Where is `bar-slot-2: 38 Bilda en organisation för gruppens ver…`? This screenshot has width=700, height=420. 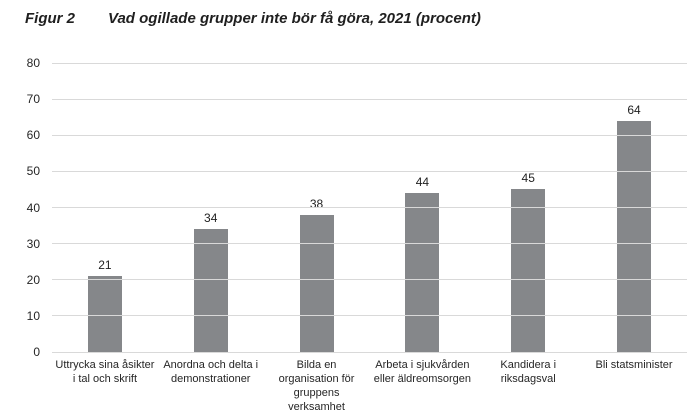
bar-slot-2: 38 Bilda en organisation för gruppens ver… is located at coordinates (317, 238).